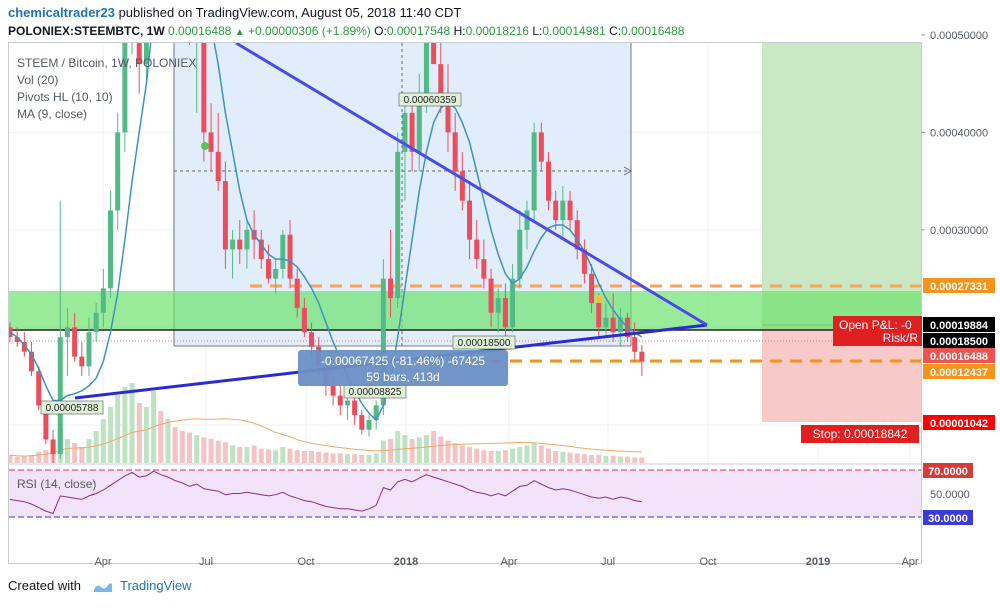 This screenshot has width=1000, height=608. Describe the element at coordinates (325, 492) in the screenshot. I see `rsi-line` at that location.